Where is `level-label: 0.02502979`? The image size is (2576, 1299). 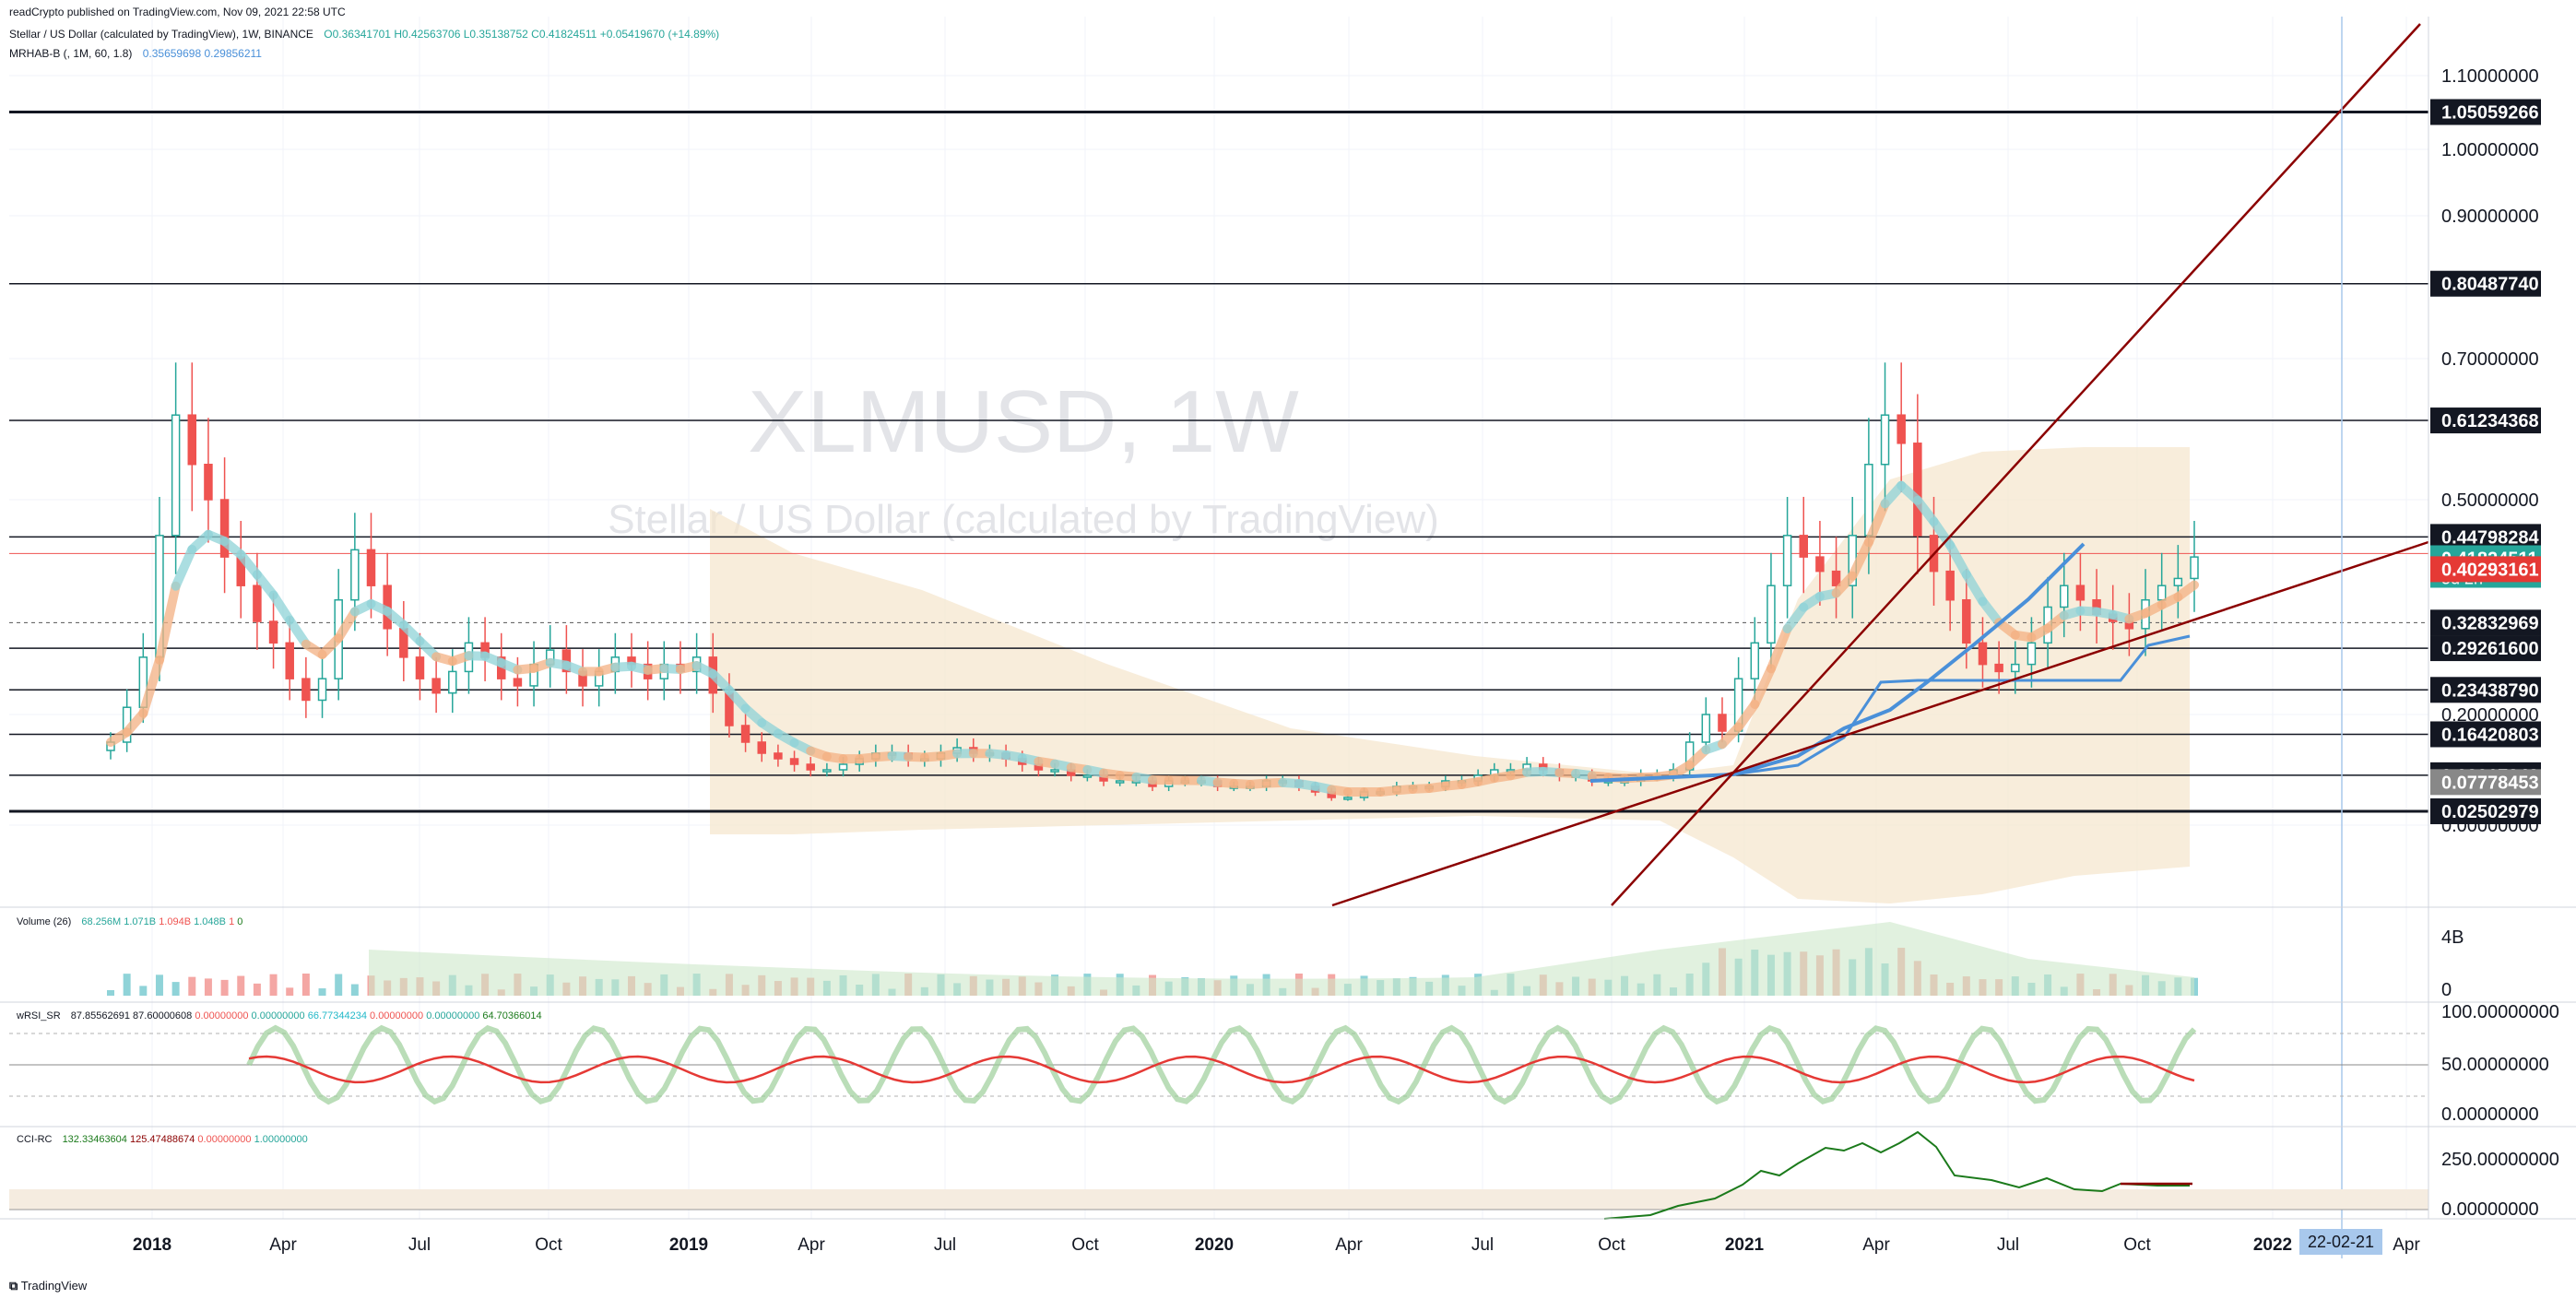 level-label: 0.02502979 is located at coordinates (2490, 812).